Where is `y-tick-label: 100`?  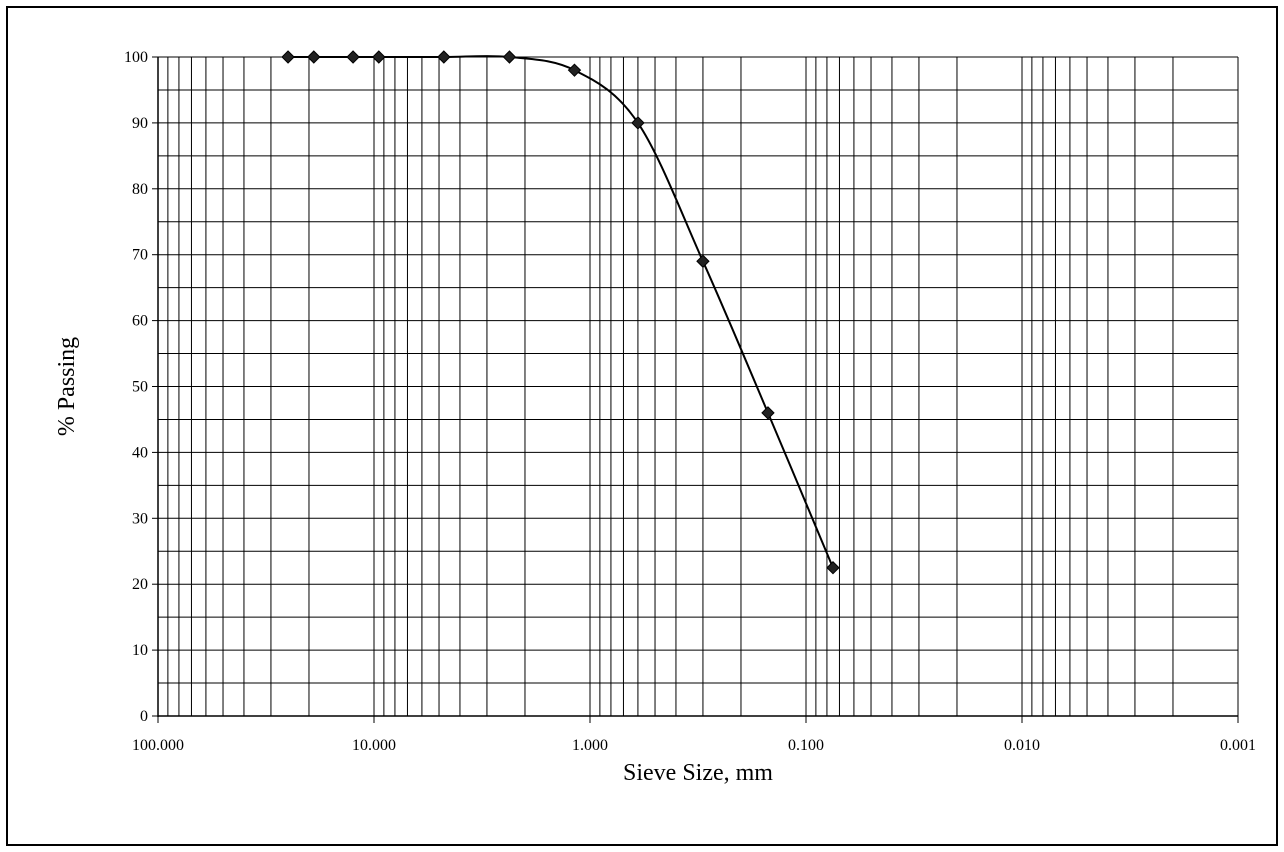
y-tick-label: 100 is located at coordinates (136, 57).